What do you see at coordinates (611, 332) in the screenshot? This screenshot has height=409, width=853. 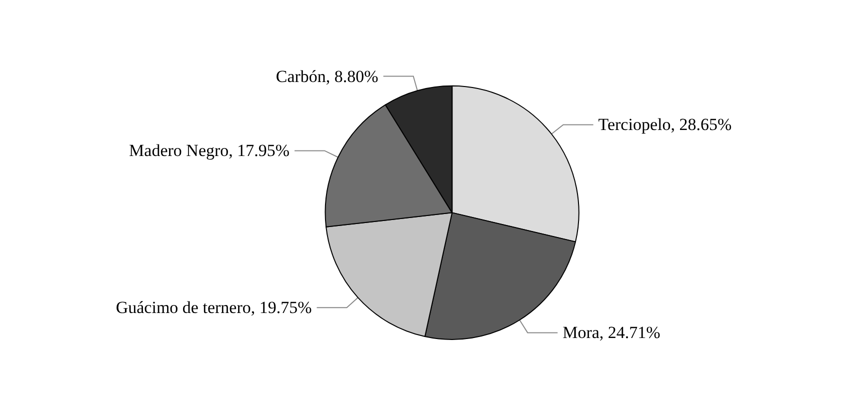 I see `slice-label: Mora, 24.71%` at bounding box center [611, 332].